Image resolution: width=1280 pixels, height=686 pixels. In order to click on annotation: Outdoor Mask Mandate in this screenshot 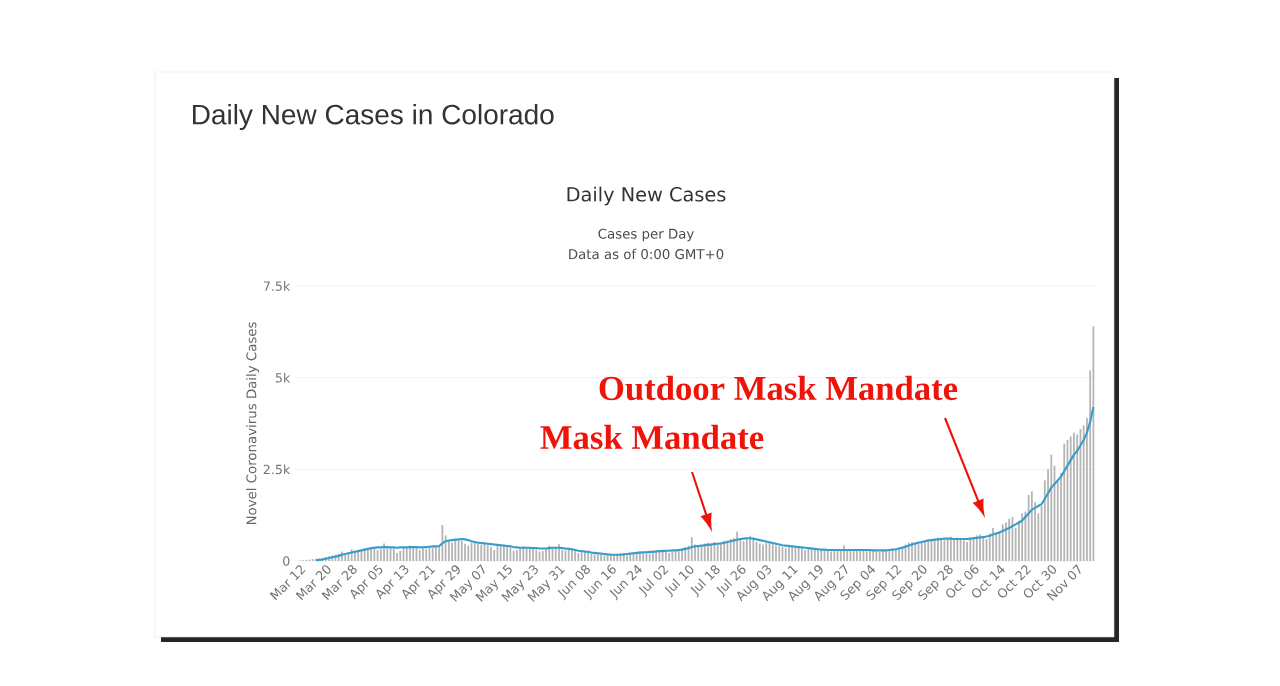, I will do `click(778, 388)`.